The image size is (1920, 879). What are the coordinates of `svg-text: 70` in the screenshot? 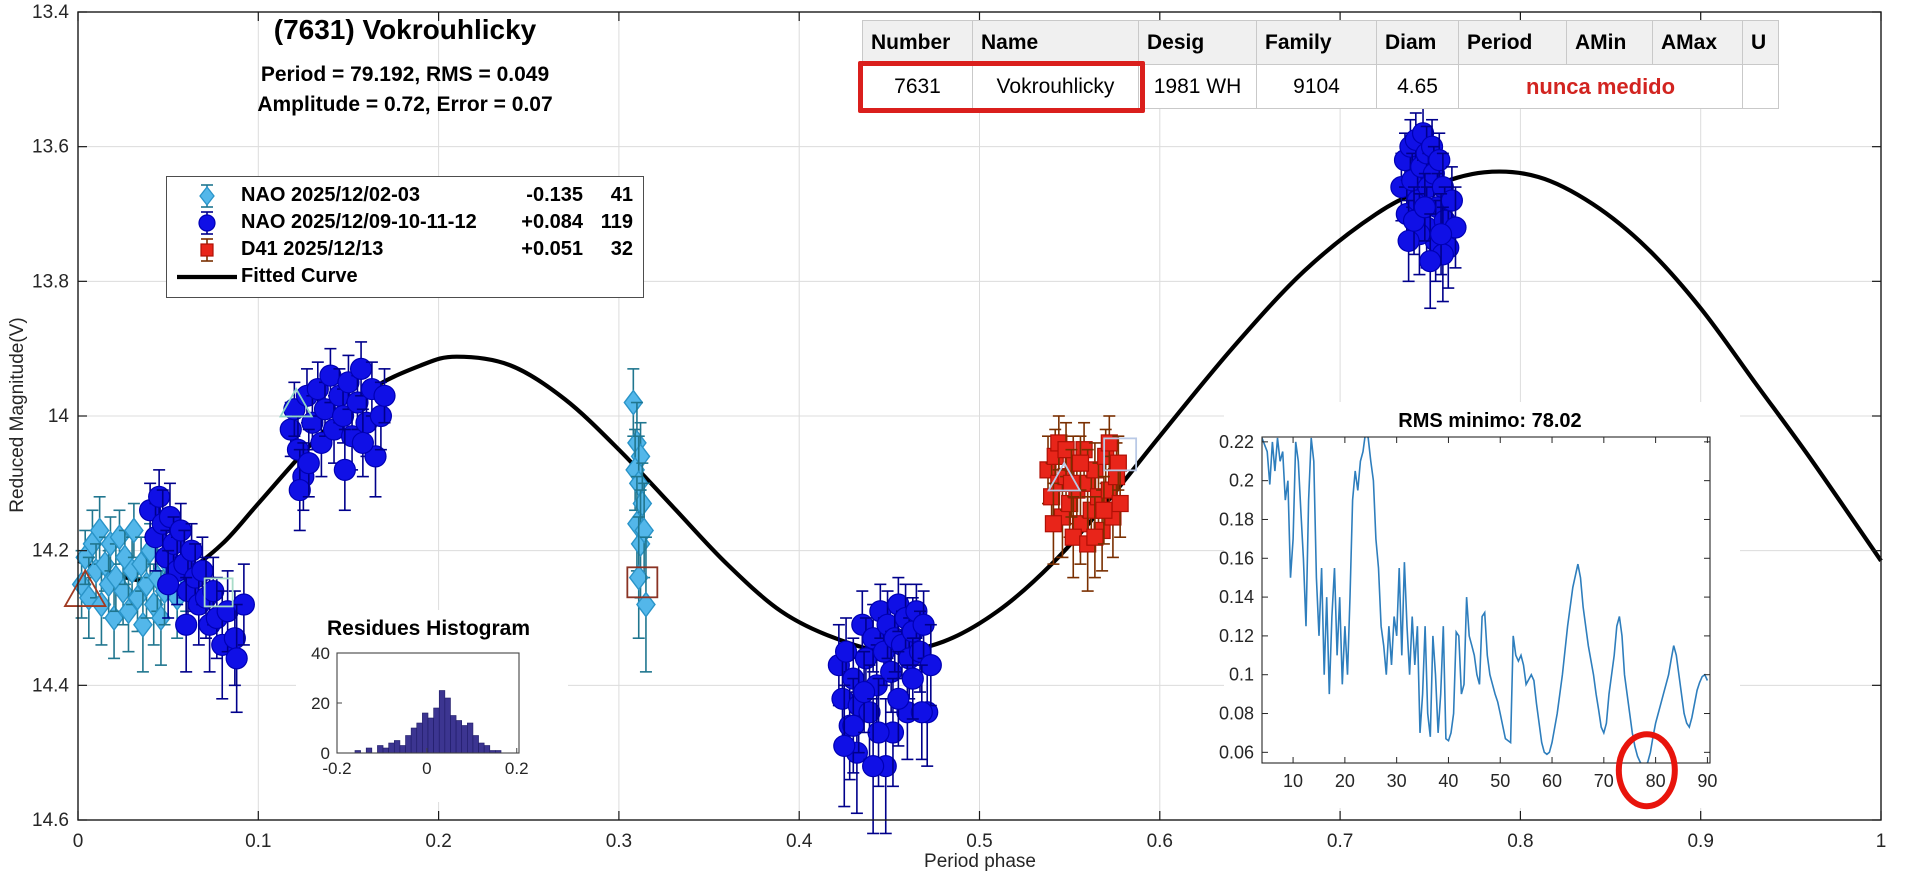 It's located at (1604, 781).